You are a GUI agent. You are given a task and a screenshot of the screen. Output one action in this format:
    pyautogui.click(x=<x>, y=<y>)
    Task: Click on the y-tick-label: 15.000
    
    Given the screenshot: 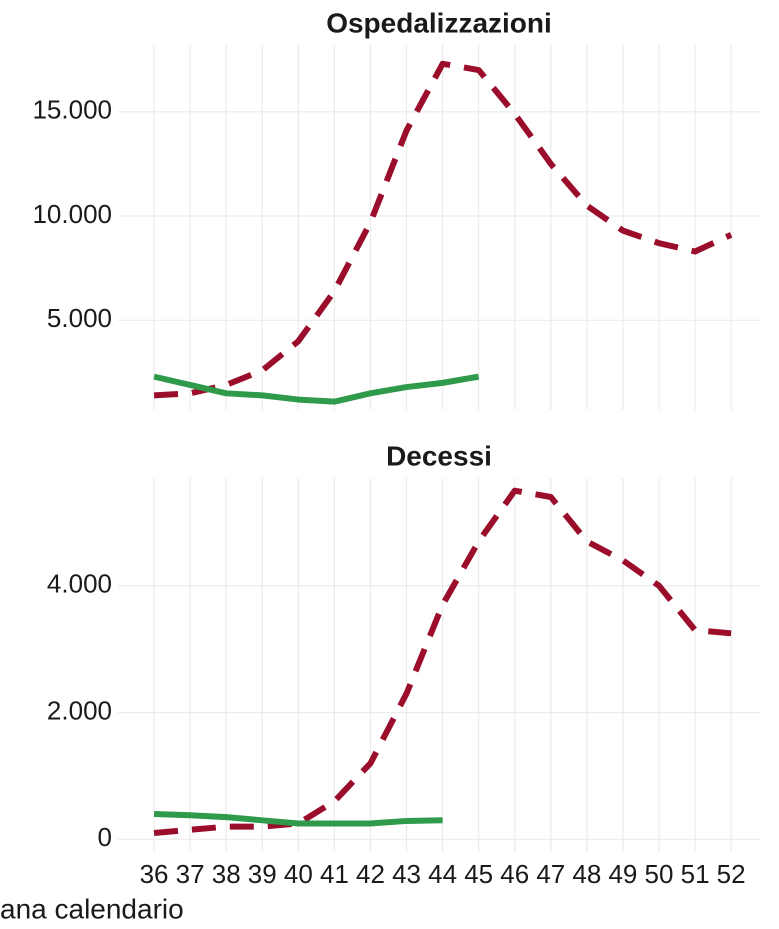 What is the action you would take?
    pyautogui.click(x=72, y=110)
    